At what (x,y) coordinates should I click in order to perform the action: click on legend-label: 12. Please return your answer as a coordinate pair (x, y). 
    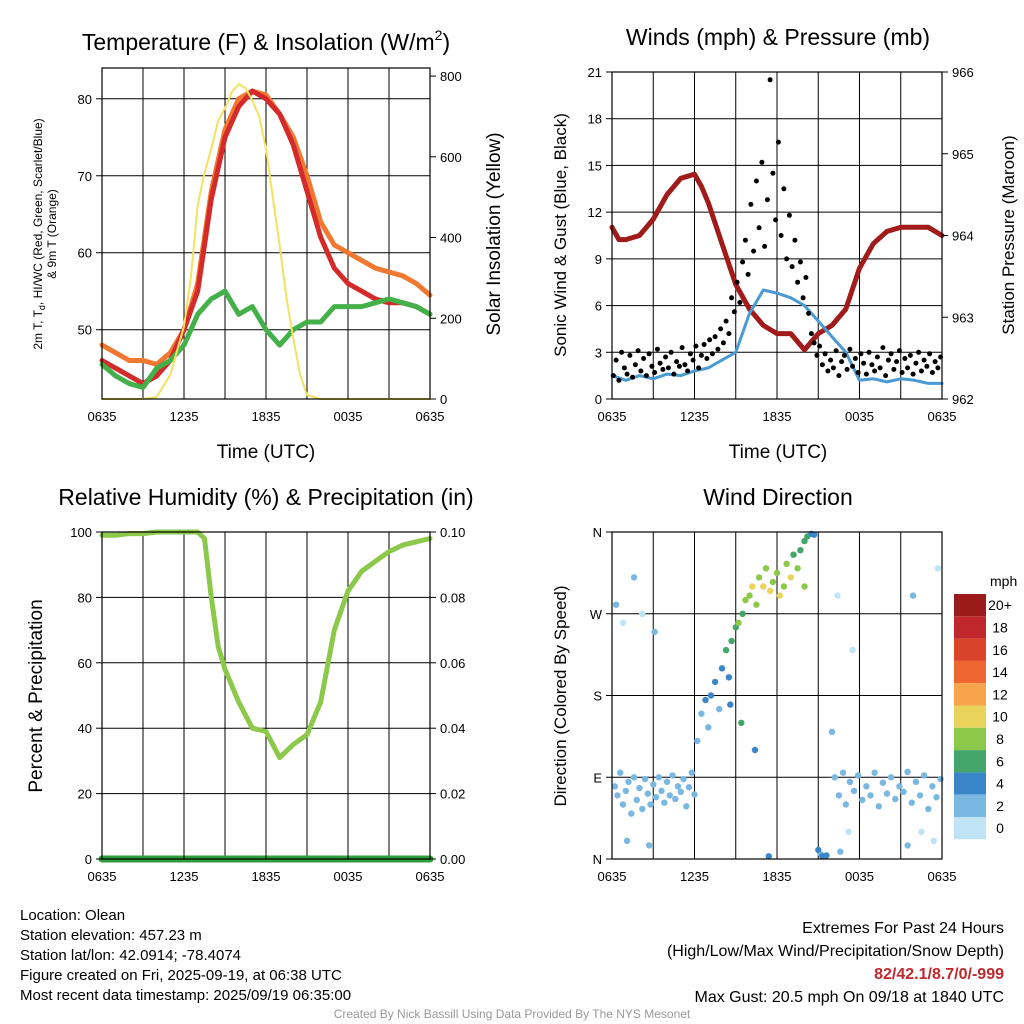
    Looking at the image, I should click on (1000, 694).